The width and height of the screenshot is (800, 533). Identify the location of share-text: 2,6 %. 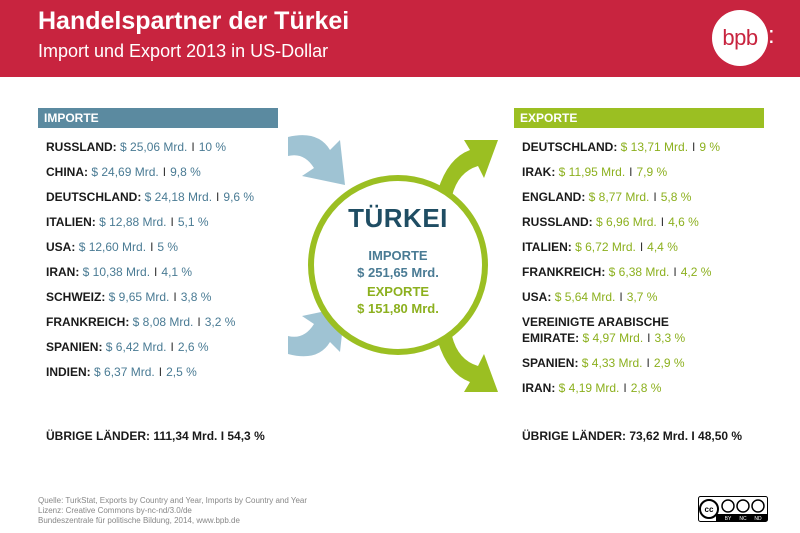
(193, 347).